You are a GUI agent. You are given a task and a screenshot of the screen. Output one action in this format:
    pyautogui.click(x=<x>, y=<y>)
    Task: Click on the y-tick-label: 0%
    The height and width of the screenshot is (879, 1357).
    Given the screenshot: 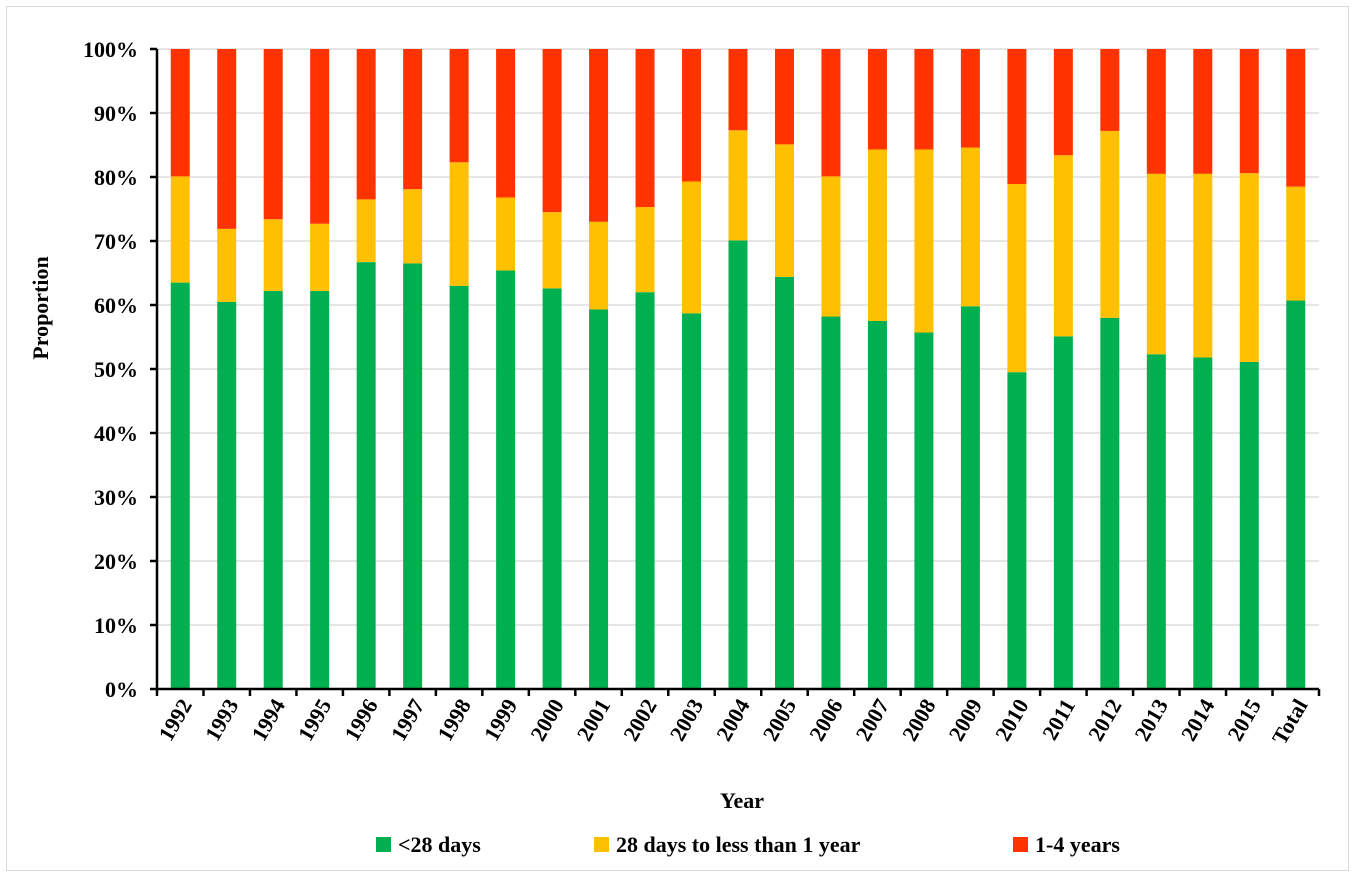 What is the action you would take?
    pyautogui.click(x=121, y=689)
    